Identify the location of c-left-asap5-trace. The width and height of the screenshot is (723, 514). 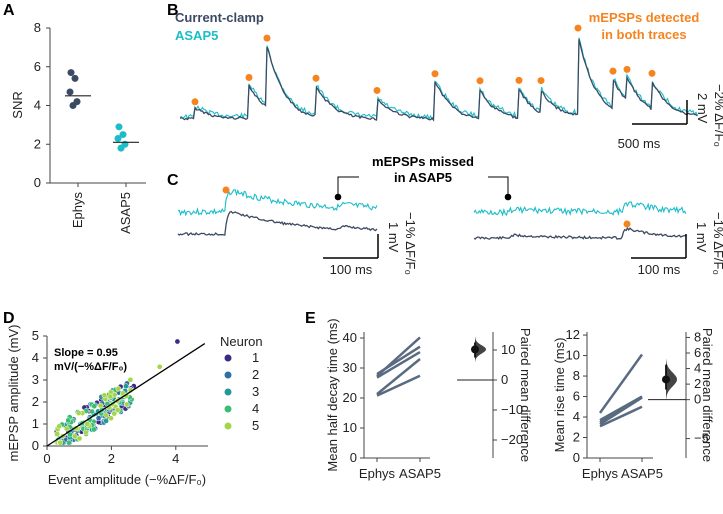
(277, 203).